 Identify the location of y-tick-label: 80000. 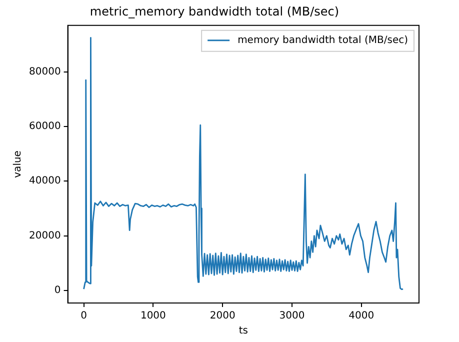
(45, 72).